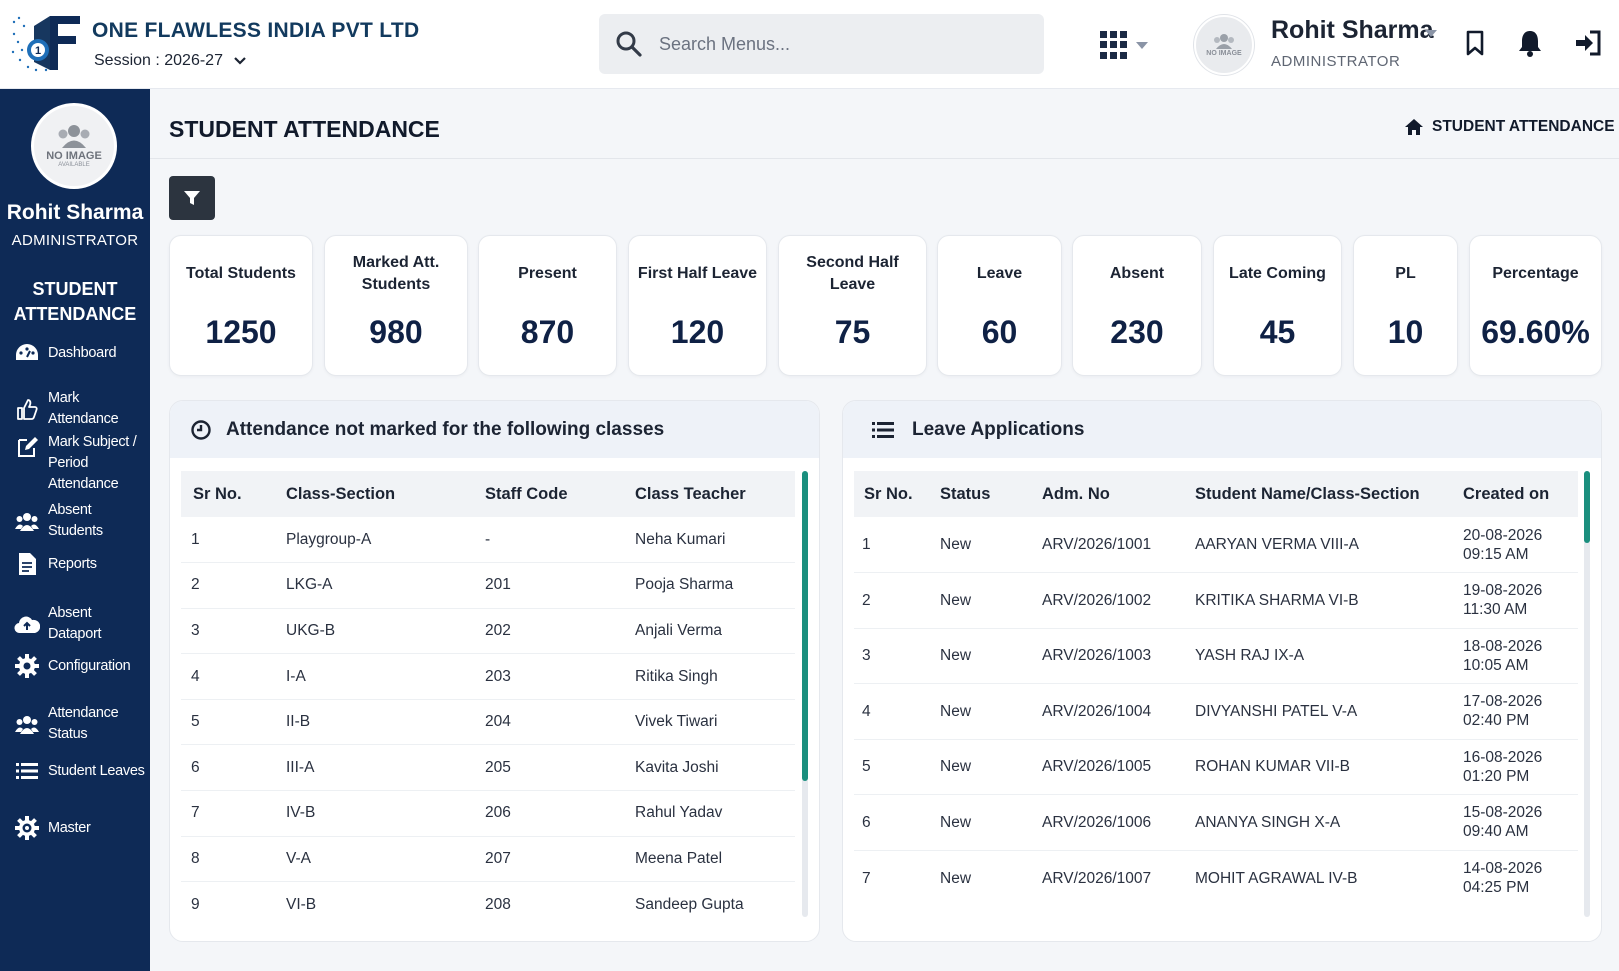 The height and width of the screenshot is (971, 1619). I want to click on user-group-icon, so click(74, 136).